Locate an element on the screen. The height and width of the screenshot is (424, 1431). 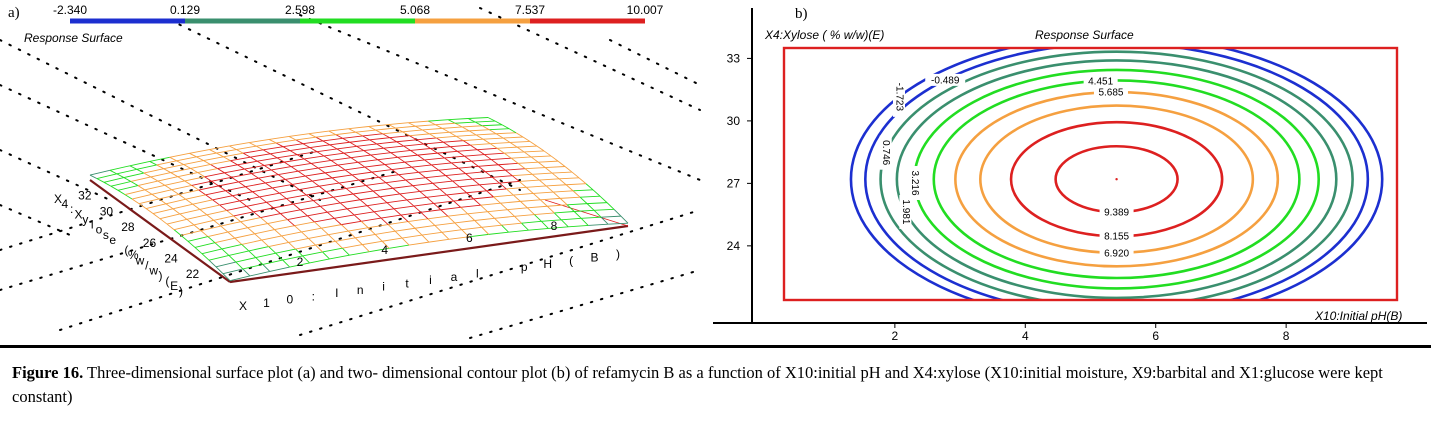
surface-x-tick-label: 4 is located at coordinates (384, 250).